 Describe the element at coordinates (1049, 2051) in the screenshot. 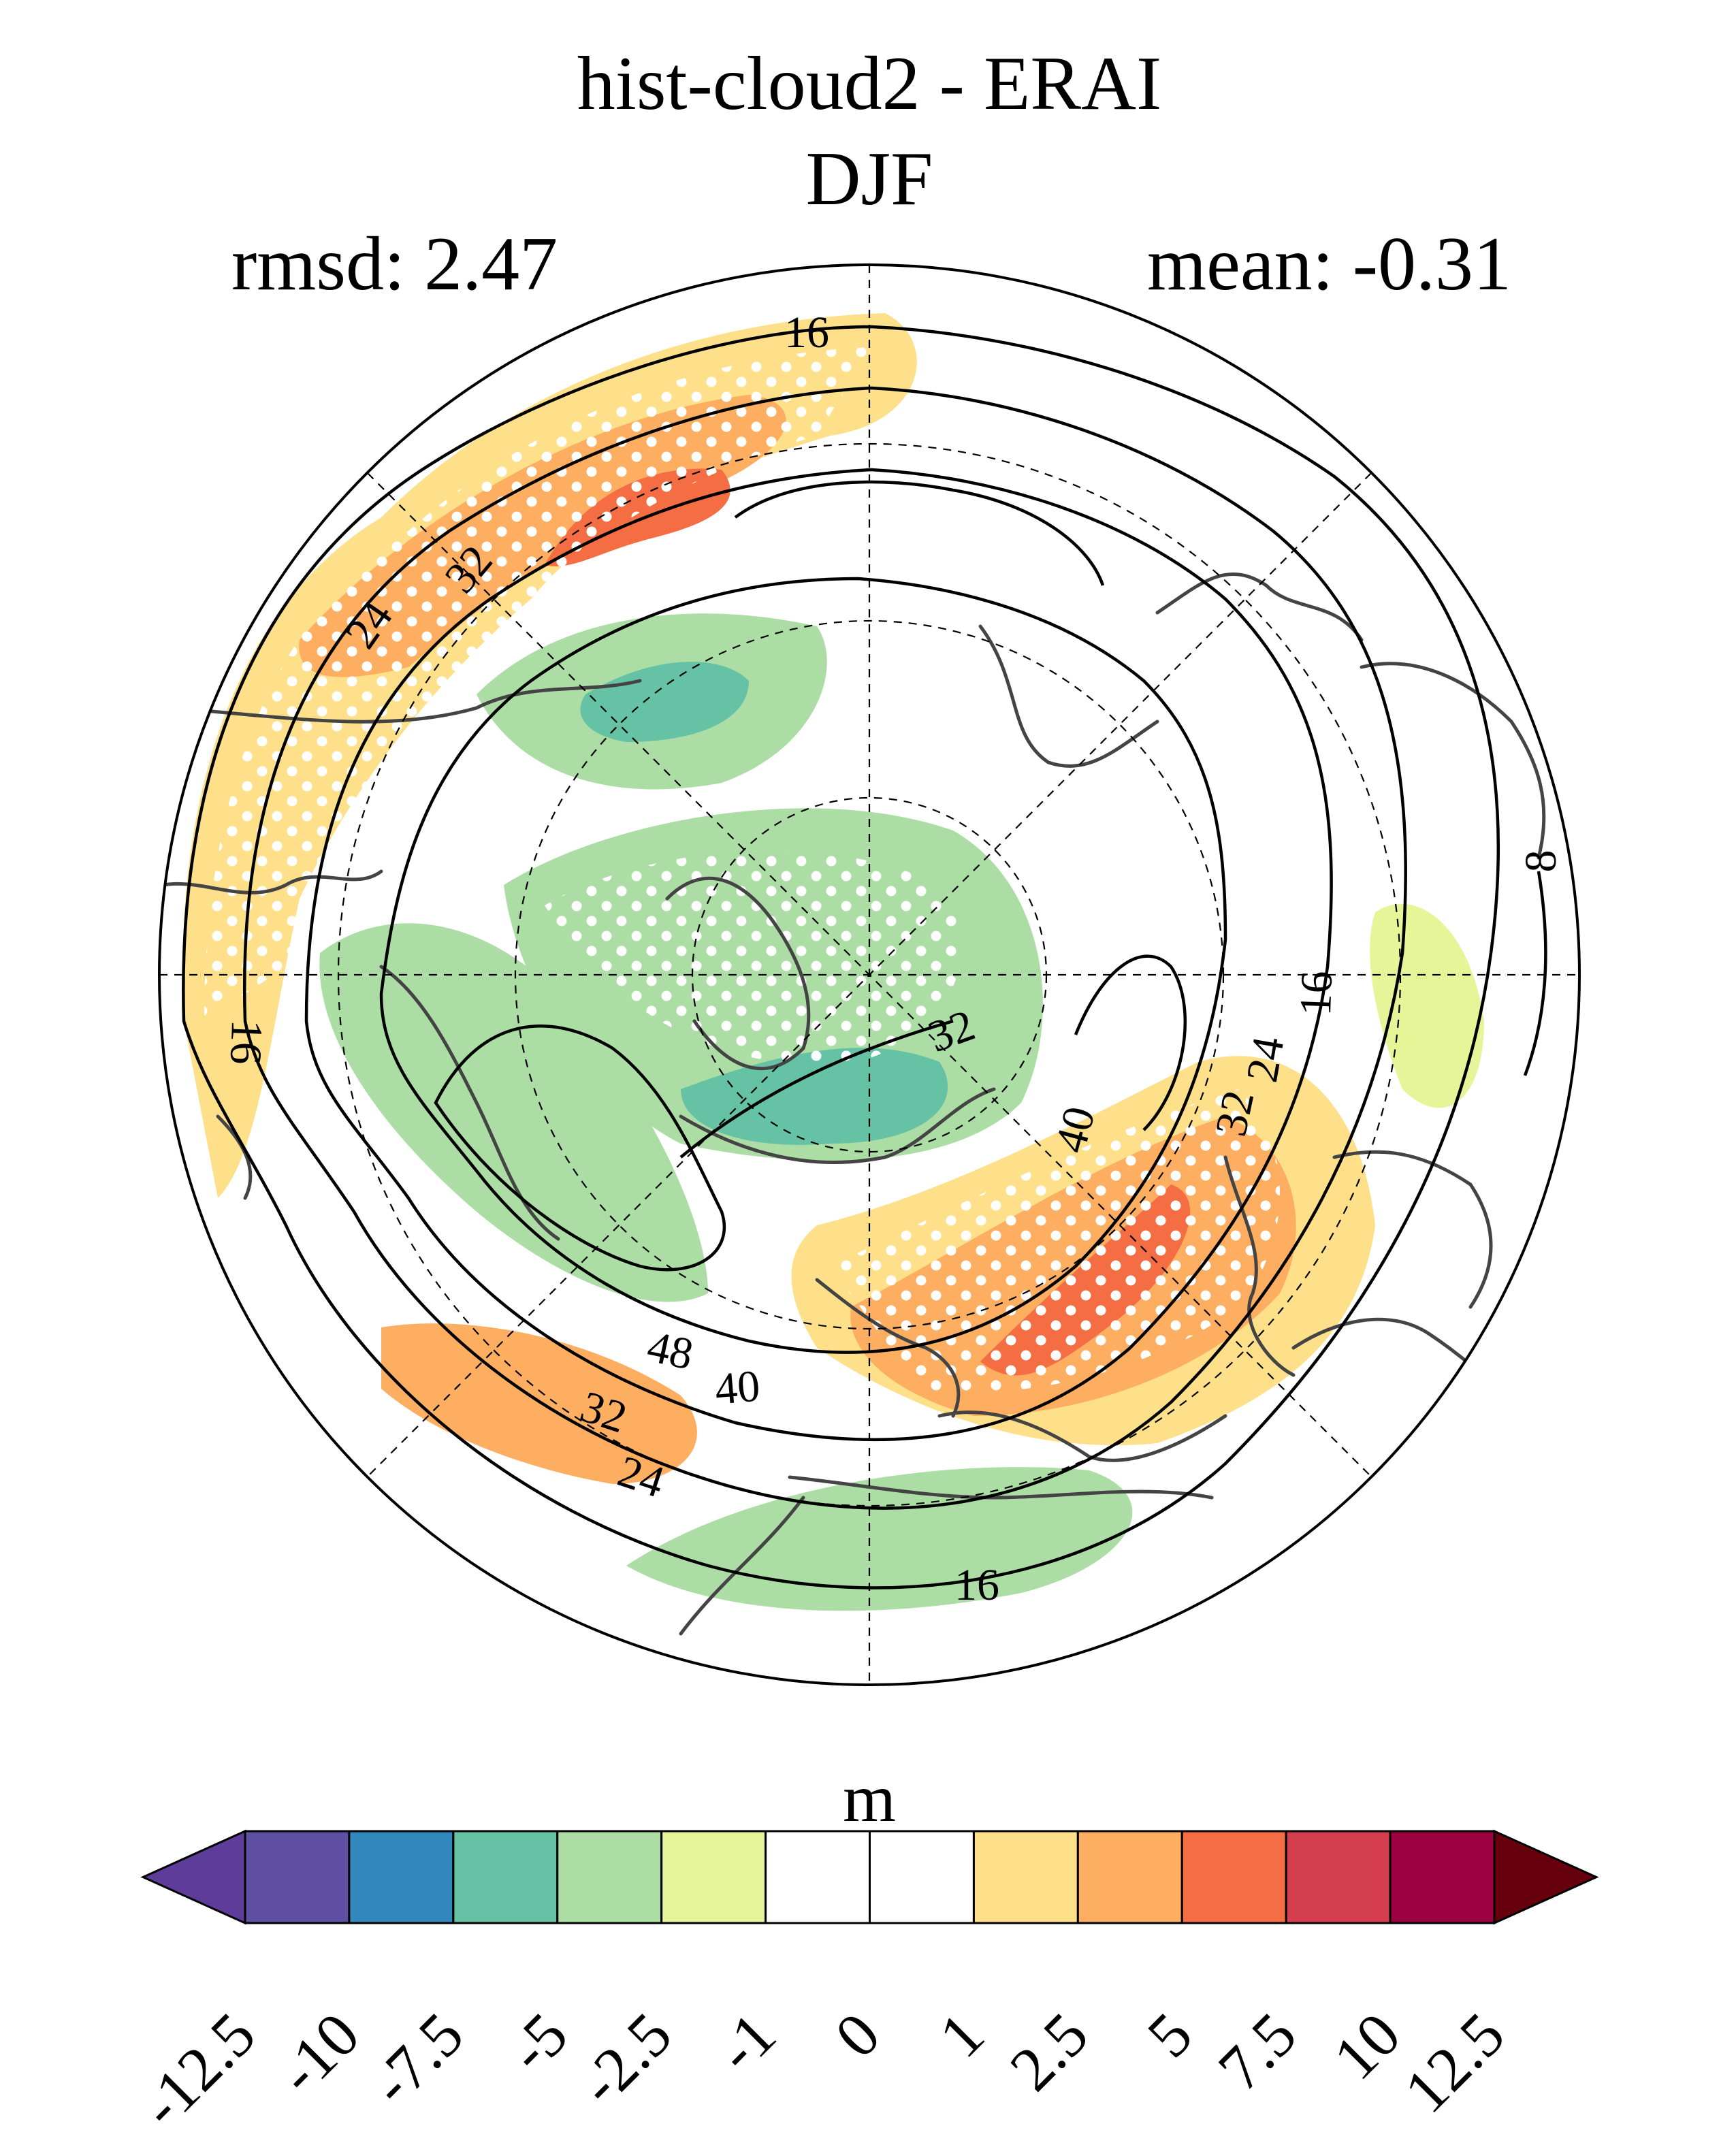

I see `colorbar-tick-label: 2.5` at that location.